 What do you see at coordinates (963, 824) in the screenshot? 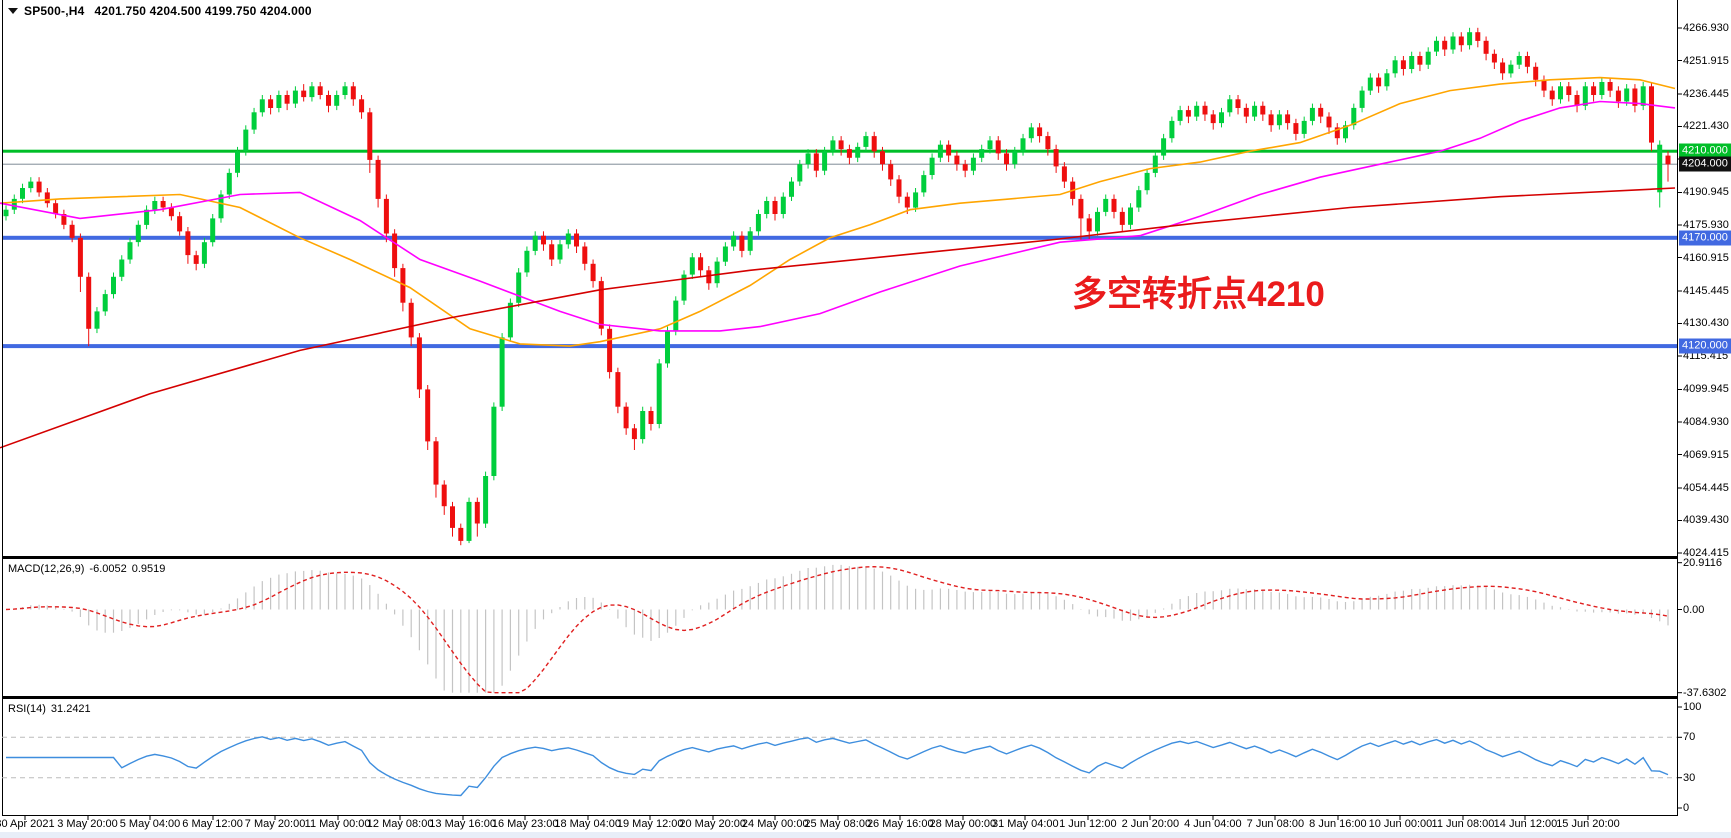
I see `time-axis-label: 28 May 00:00` at bounding box center [963, 824].